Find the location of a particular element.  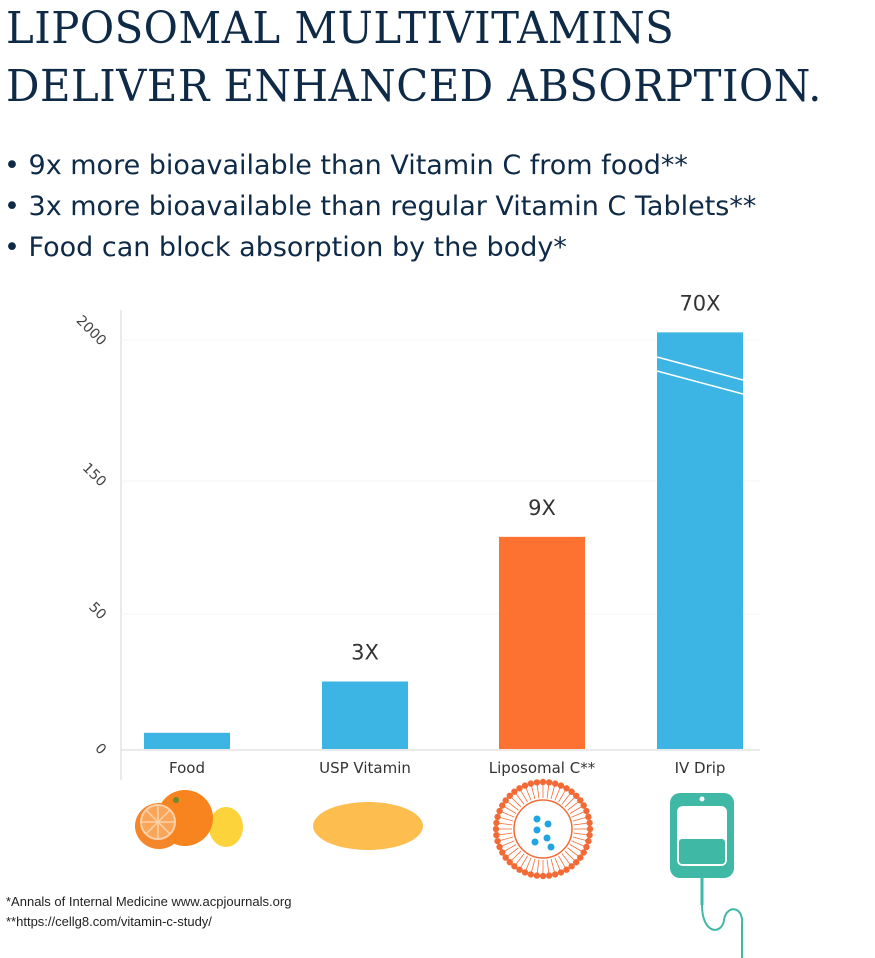

data-label: 3X is located at coordinates (365, 653).